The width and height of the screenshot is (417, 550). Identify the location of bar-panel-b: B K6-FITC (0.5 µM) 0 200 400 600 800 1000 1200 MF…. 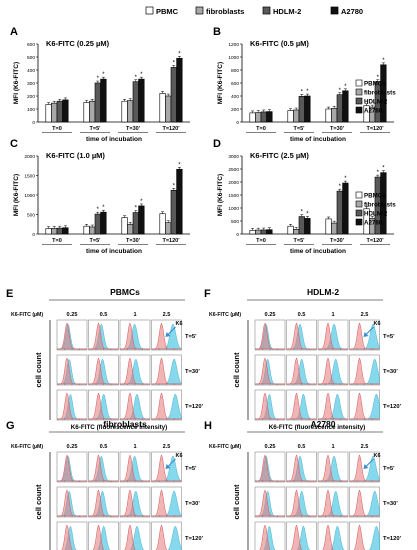
(304, 84).